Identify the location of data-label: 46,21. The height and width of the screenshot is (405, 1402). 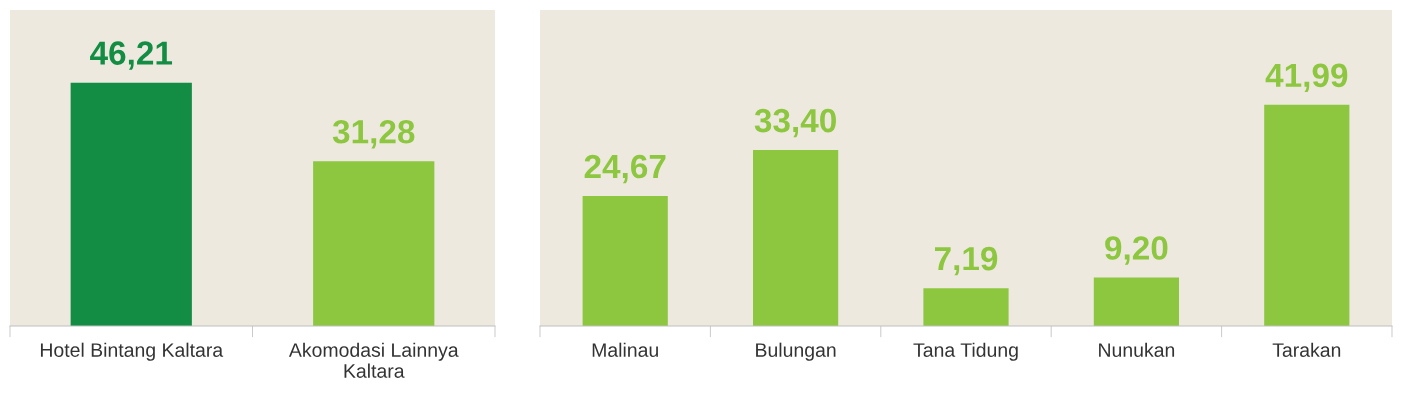
(131, 55).